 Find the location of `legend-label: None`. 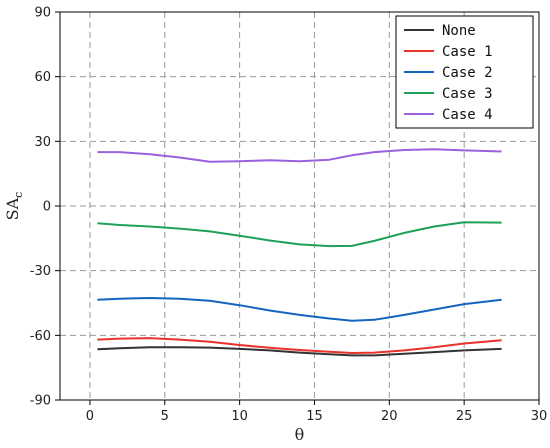

legend-label: None is located at coordinates (459, 31).